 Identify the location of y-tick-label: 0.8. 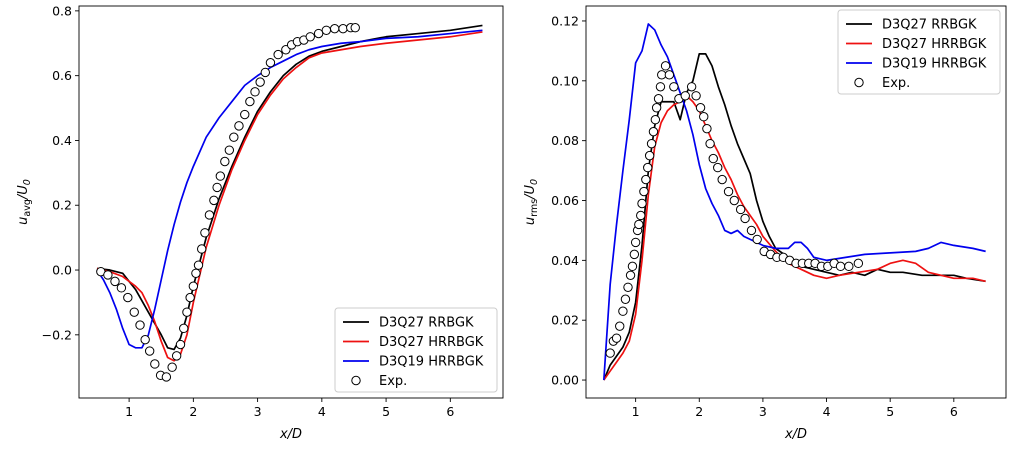
(62, 10).